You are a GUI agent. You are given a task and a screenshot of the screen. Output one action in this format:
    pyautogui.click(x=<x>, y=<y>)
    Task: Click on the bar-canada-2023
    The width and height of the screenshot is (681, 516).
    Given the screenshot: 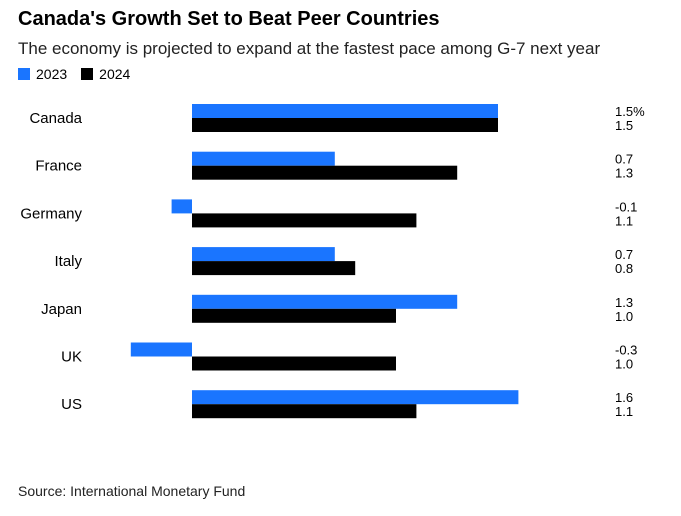 What is the action you would take?
    pyautogui.click(x=345, y=111)
    